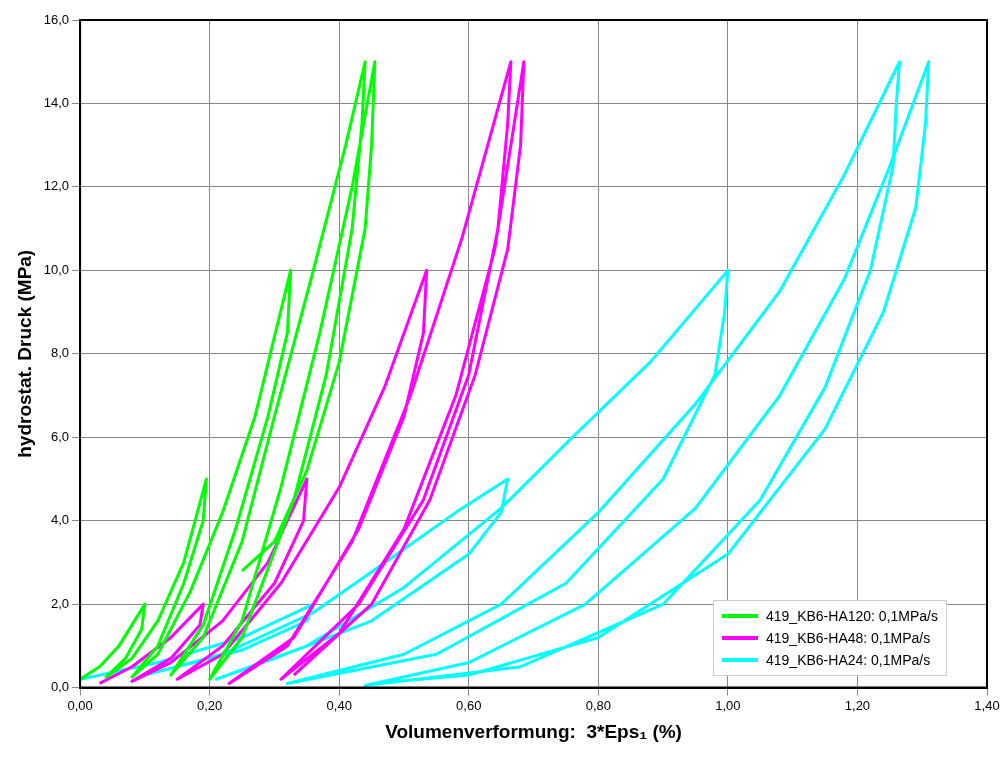 The width and height of the screenshot is (1007, 758). Describe the element at coordinates (339, 705) in the screenshot. I see `x-tick-label: 0,40` at that location.